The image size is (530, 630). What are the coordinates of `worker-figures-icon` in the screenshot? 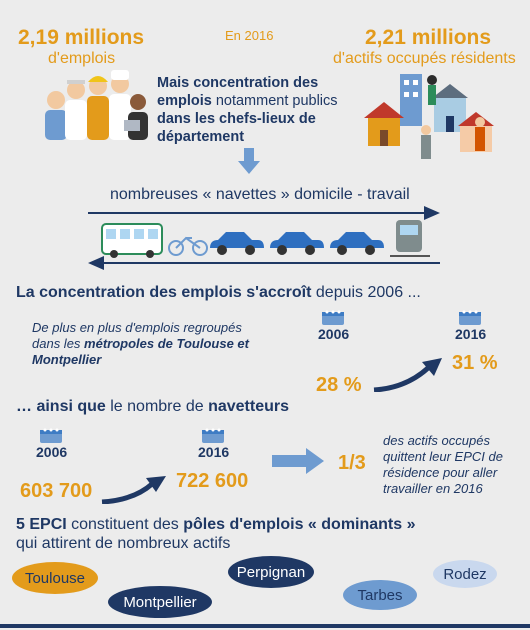 It's located at (96, 105).